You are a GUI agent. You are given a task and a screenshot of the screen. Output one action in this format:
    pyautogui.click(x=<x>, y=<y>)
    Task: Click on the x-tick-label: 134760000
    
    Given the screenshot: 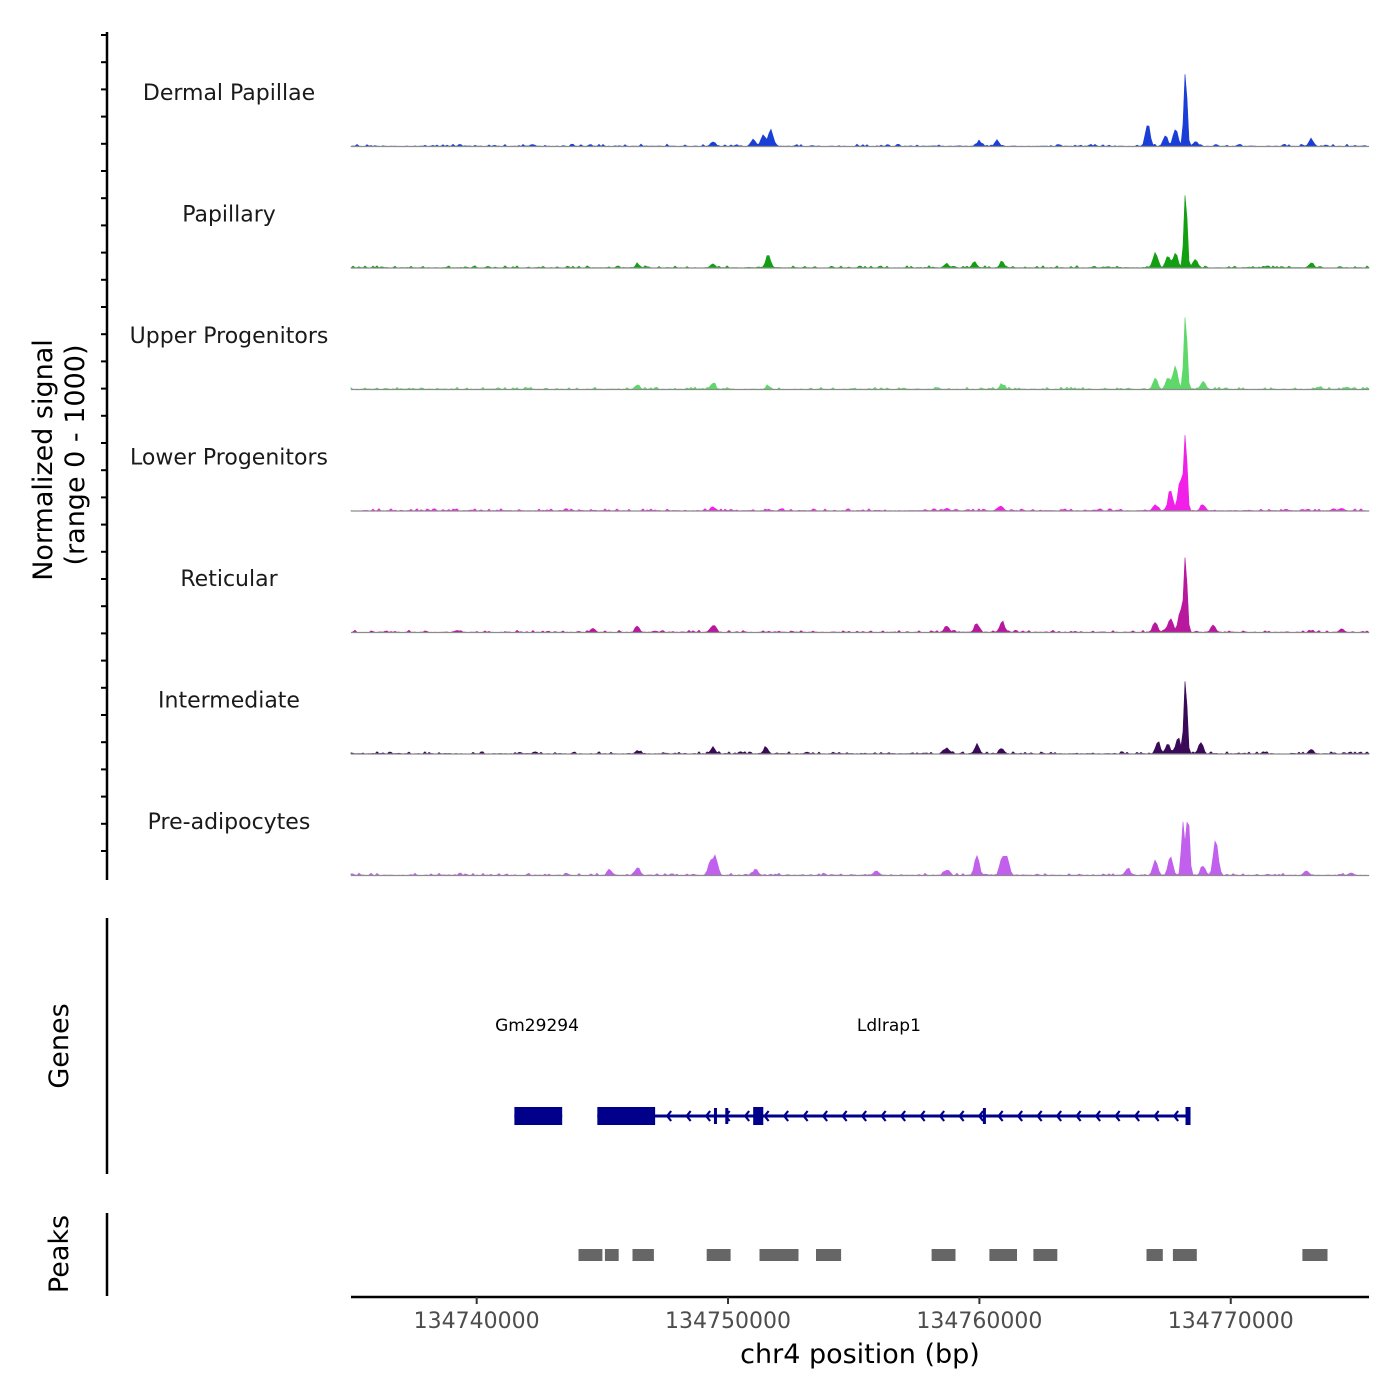 What is the action you would take?
    pyautogui.click(x=979, y=1321)
    